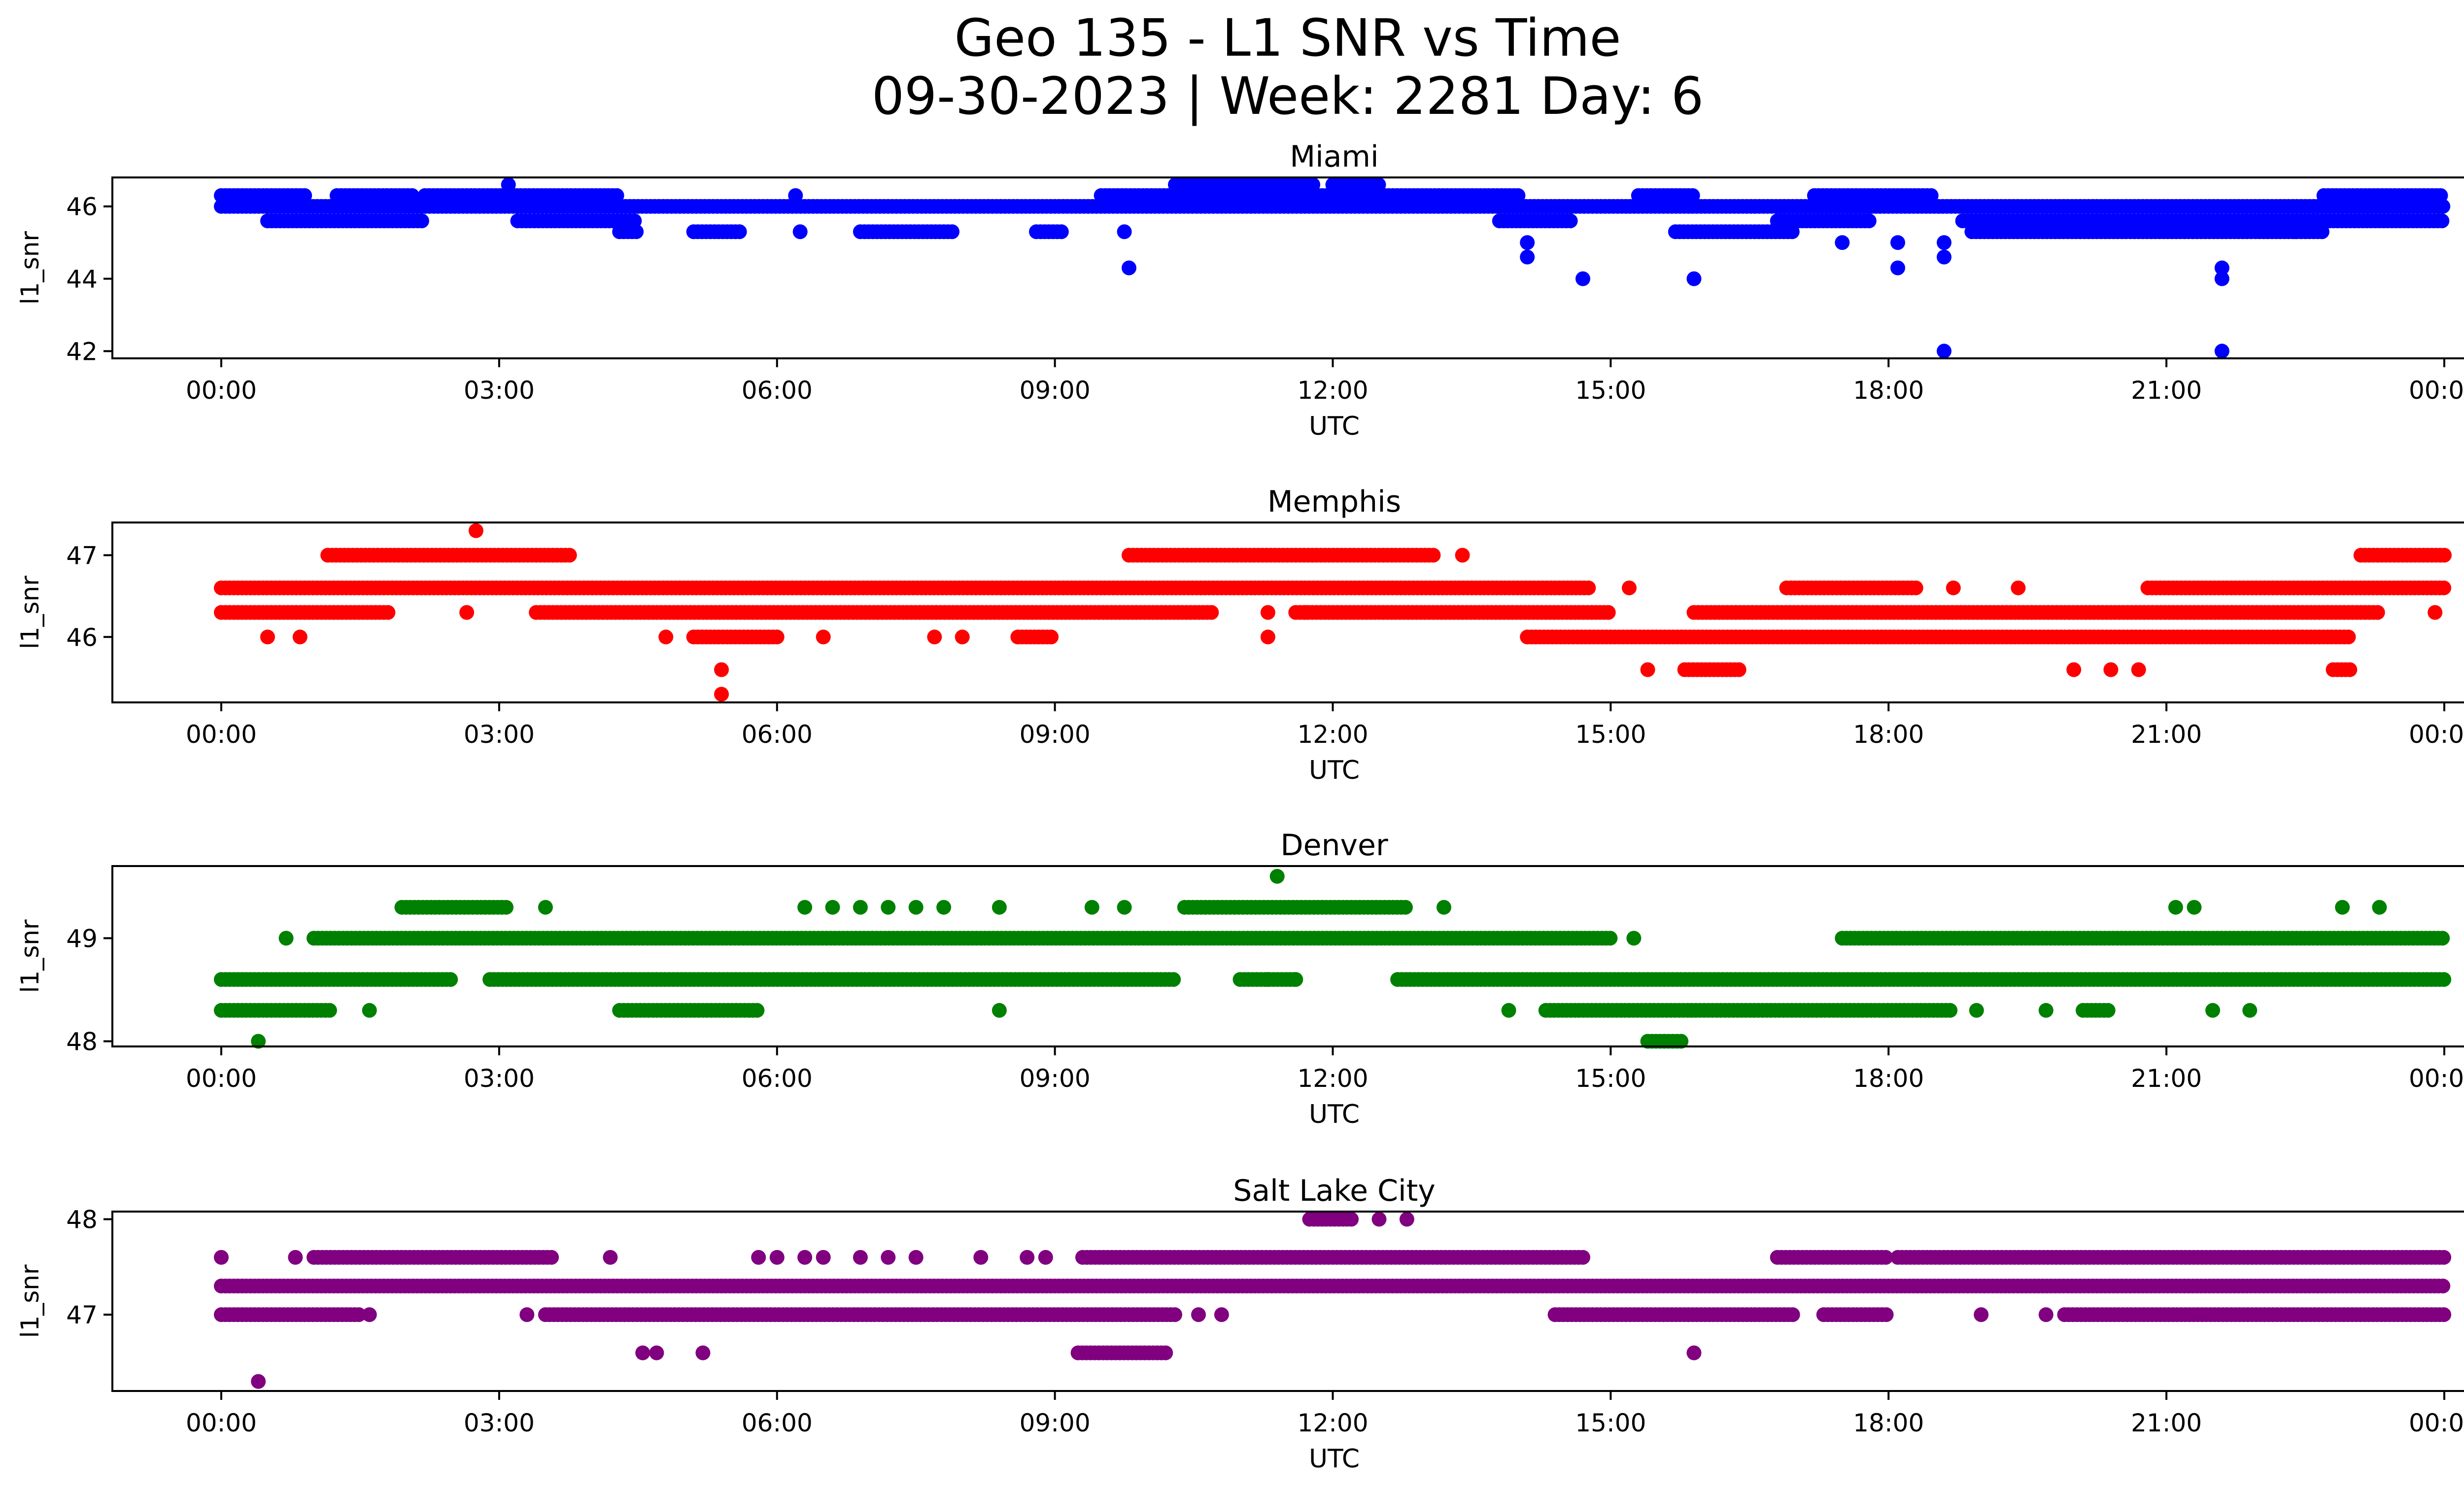 Image resolution: width=2464 pixels, height=1495 pixels. Describe the element at coordinates (30, 612) in the screenshot. I see `y-axis-label: l1_snr` at that location.